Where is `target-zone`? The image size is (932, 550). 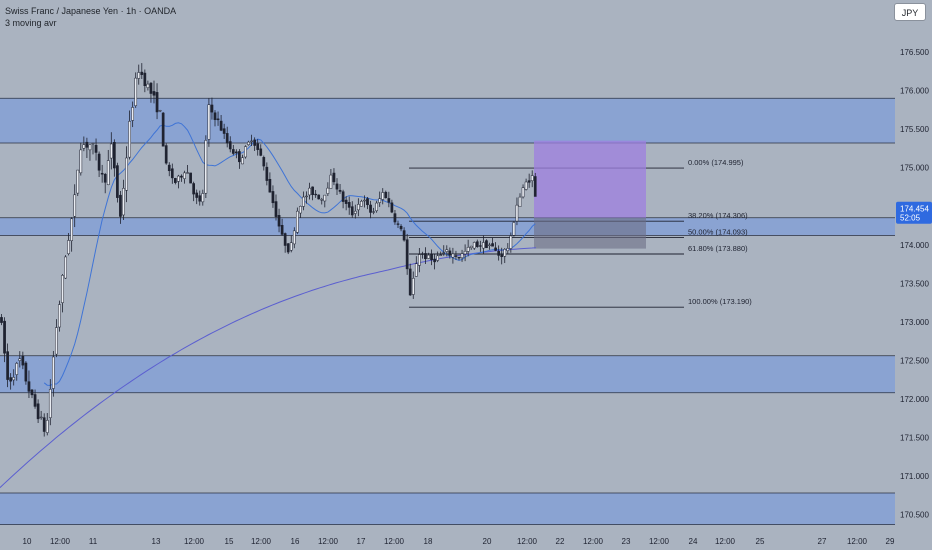
target-zone is located at coordinates (590, 179).